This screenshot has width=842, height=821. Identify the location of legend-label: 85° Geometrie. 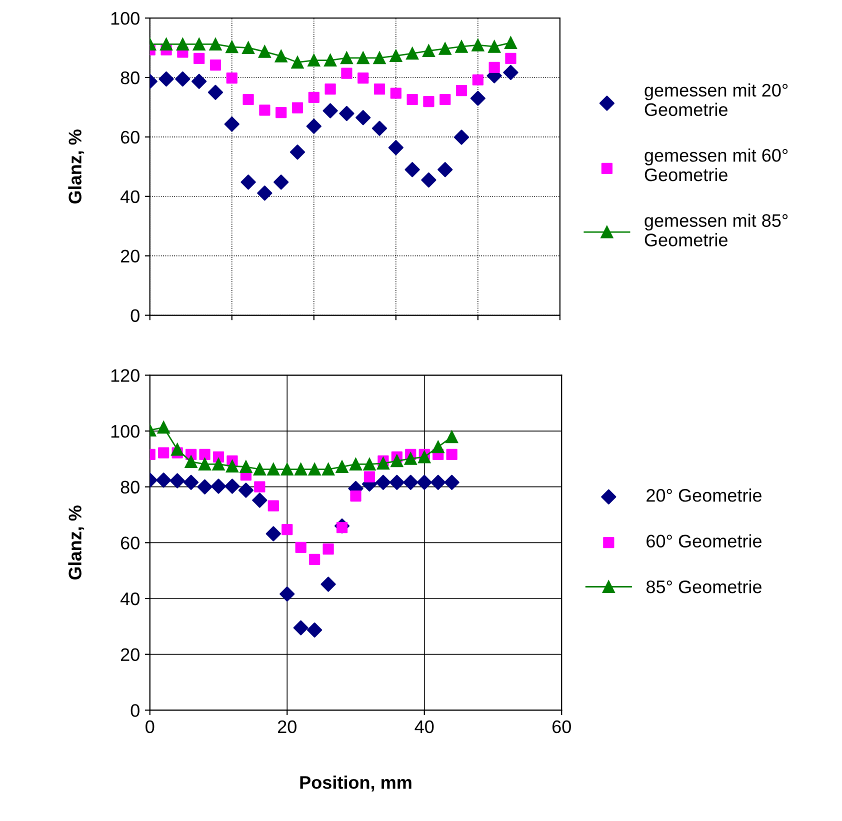
(704, 587).